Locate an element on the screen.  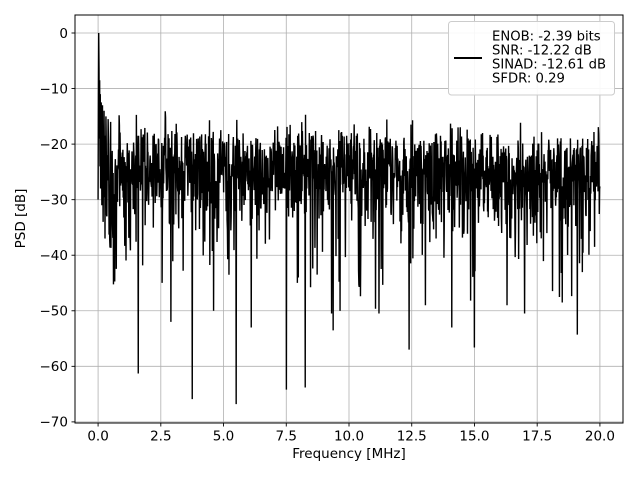
y-axis-ticks is located at coordinates (73, 227).